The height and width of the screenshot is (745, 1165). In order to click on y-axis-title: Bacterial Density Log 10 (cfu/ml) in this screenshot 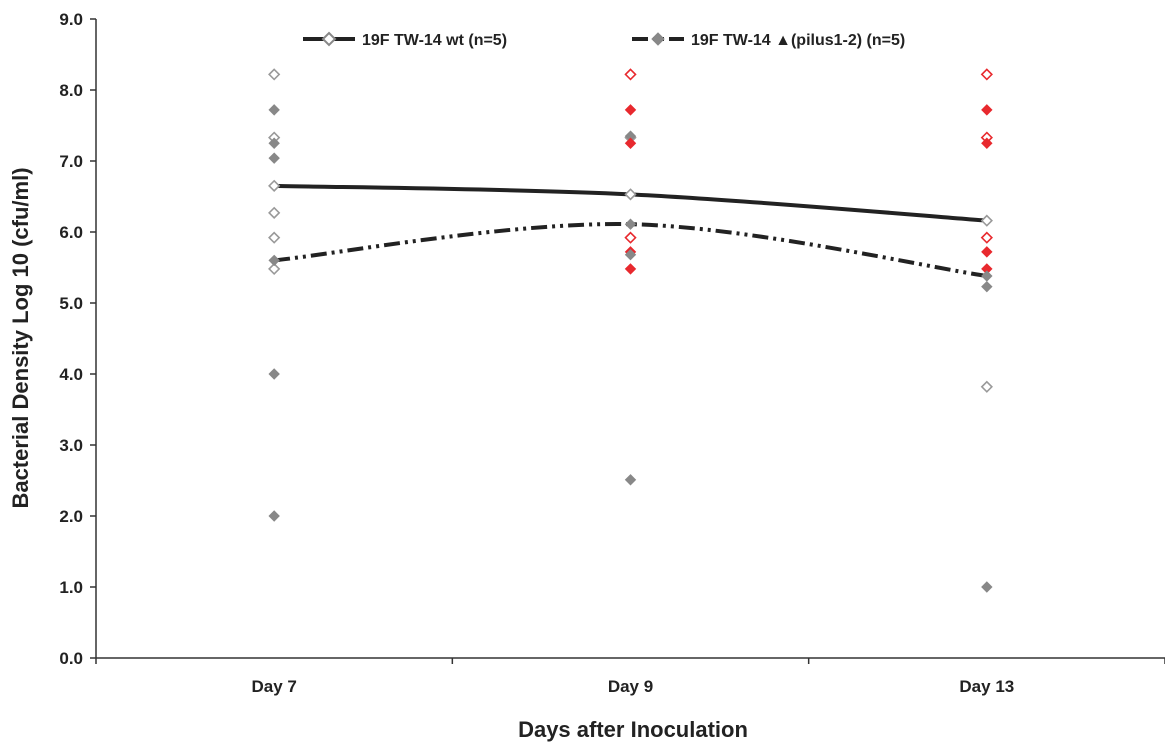, I will do `click(20, 337)`.